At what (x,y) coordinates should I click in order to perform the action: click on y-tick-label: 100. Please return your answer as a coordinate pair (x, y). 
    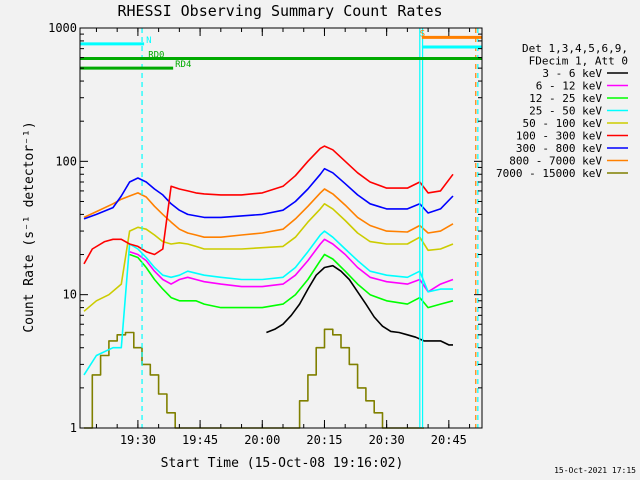
    Looking at the image, I should click on (66, 161).